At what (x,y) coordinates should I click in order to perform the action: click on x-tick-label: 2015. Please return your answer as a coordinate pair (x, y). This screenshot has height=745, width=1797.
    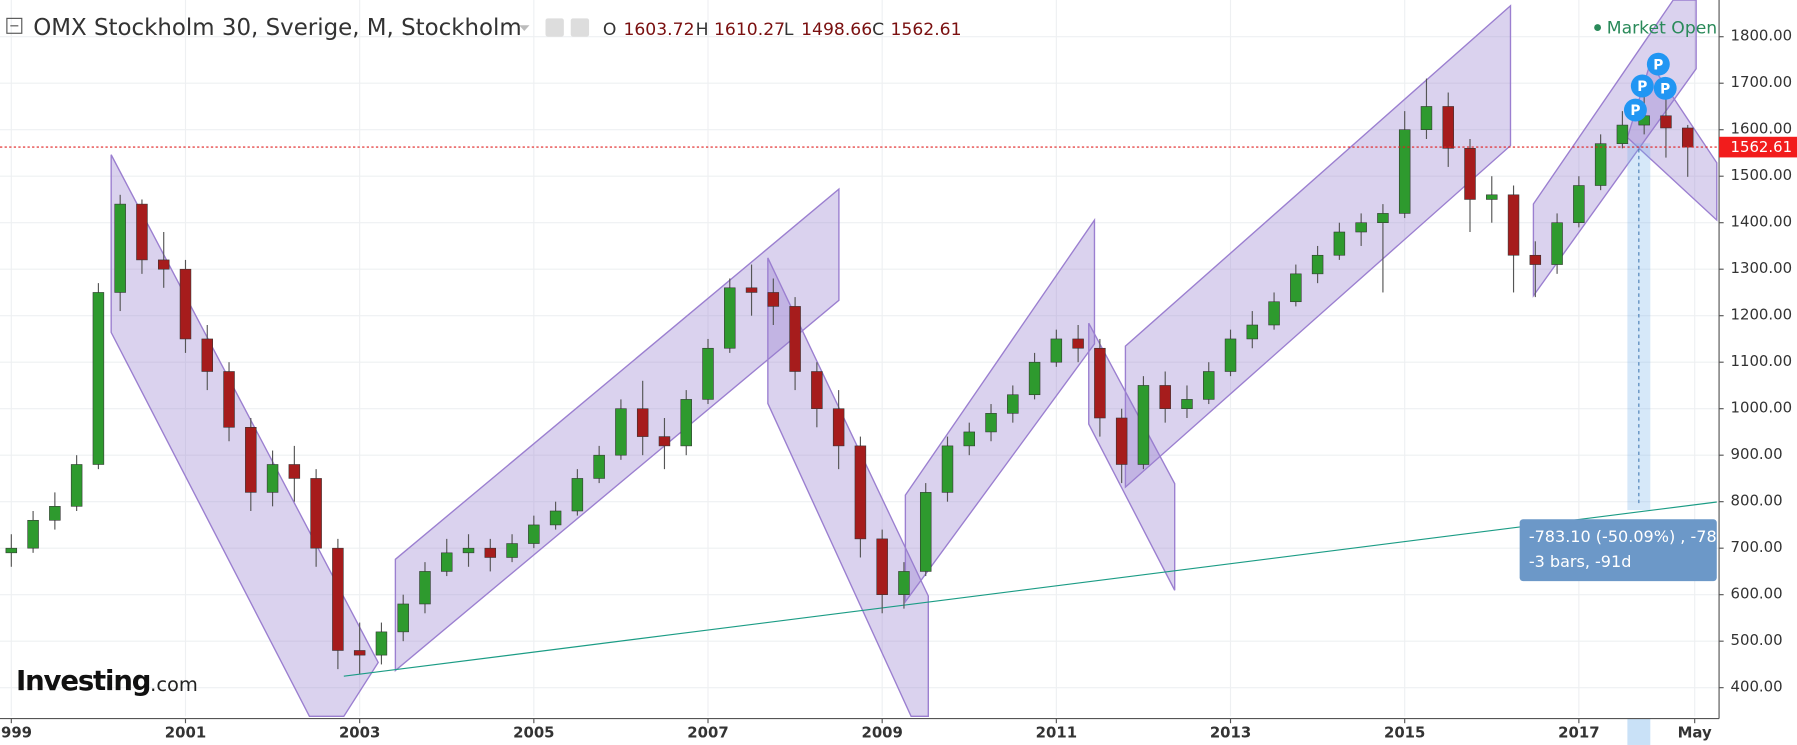
    Looking at the image, I should click on (1404, 733).